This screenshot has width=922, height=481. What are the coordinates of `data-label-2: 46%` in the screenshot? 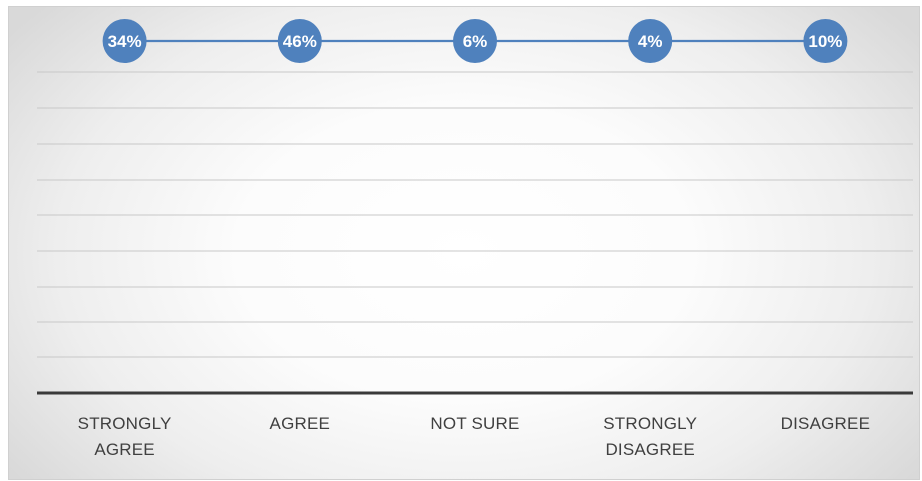 It's located at (300, 41).